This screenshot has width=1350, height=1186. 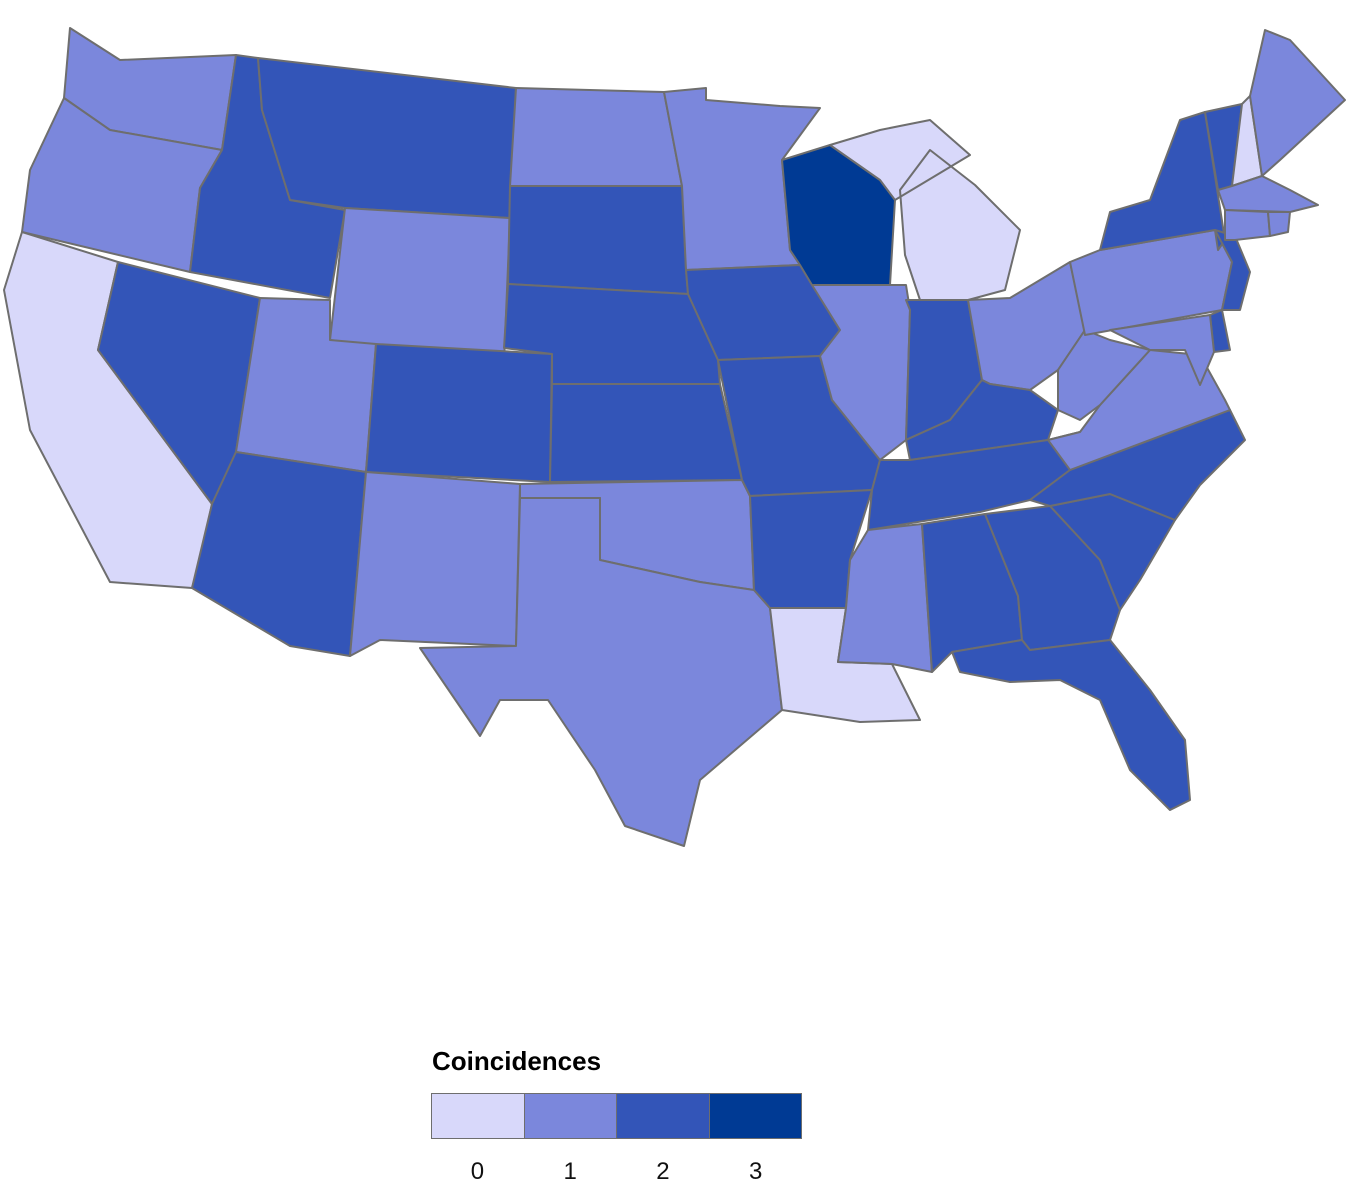 I want to click on state-ME, so click(x=1297, y=103).